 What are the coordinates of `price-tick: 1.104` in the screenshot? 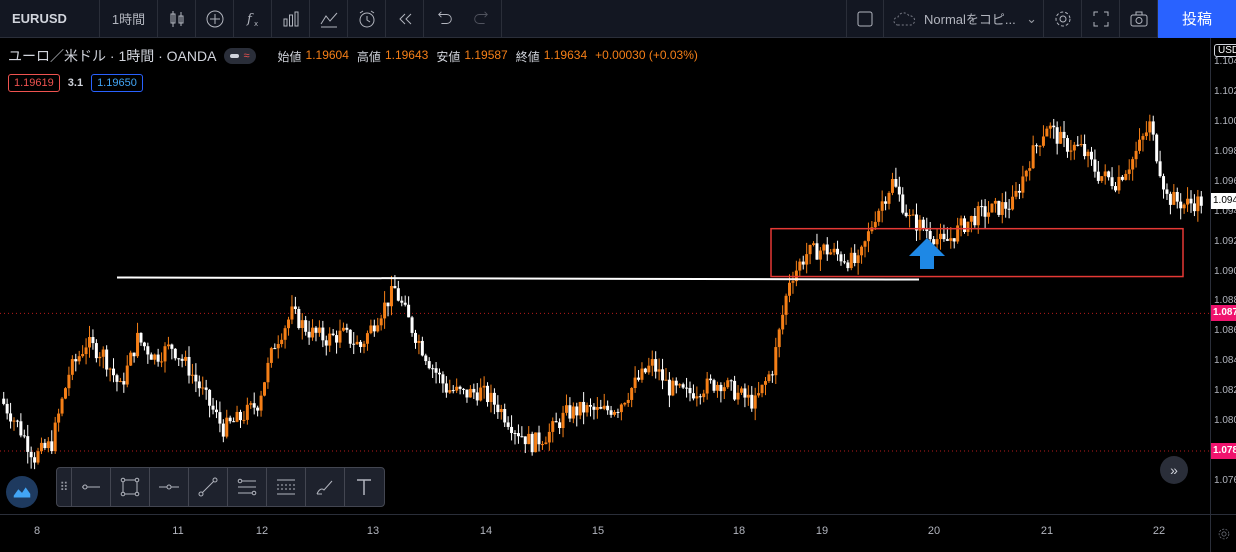 It's located at (1225, 62).